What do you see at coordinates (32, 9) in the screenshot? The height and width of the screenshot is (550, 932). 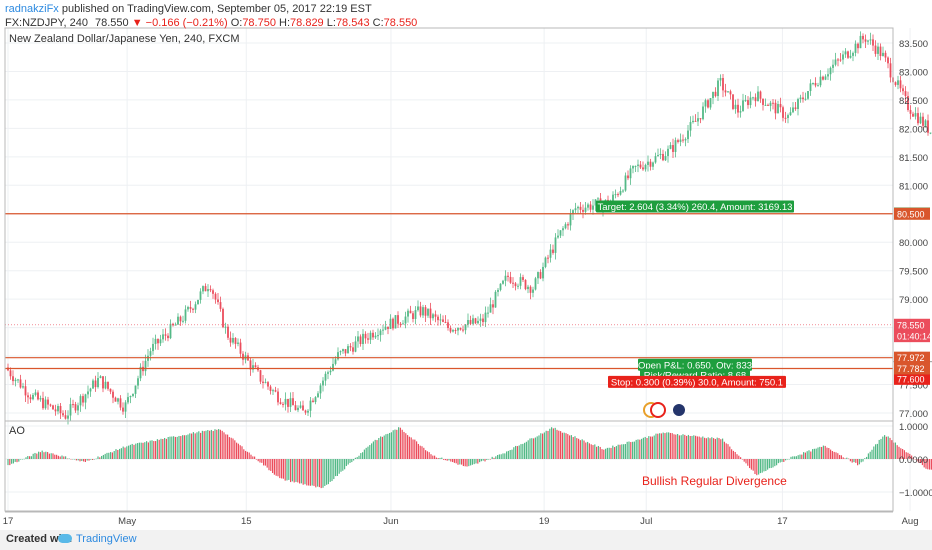 I see `author-link: radnakziFx` at bounding box center [32, 9].